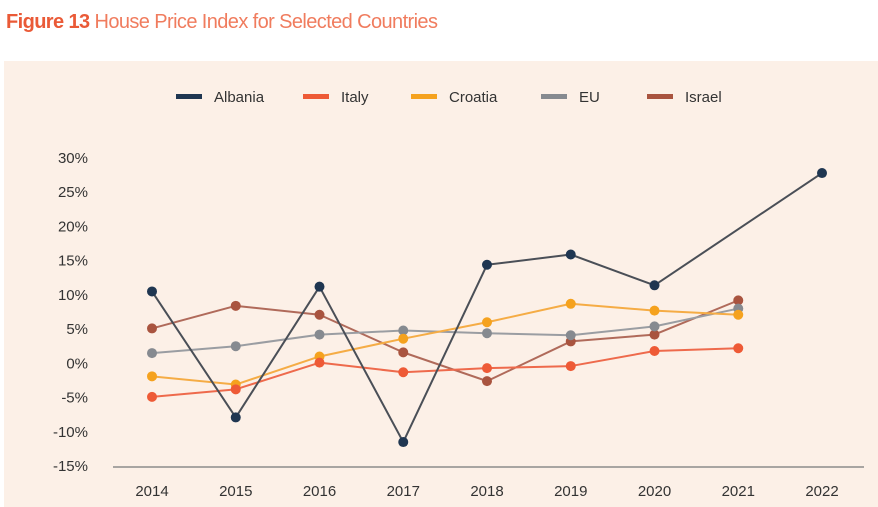  Describe the element at coordinates (403, 338) in the screenshot. I see `data-point-croatia-2017` at that location.